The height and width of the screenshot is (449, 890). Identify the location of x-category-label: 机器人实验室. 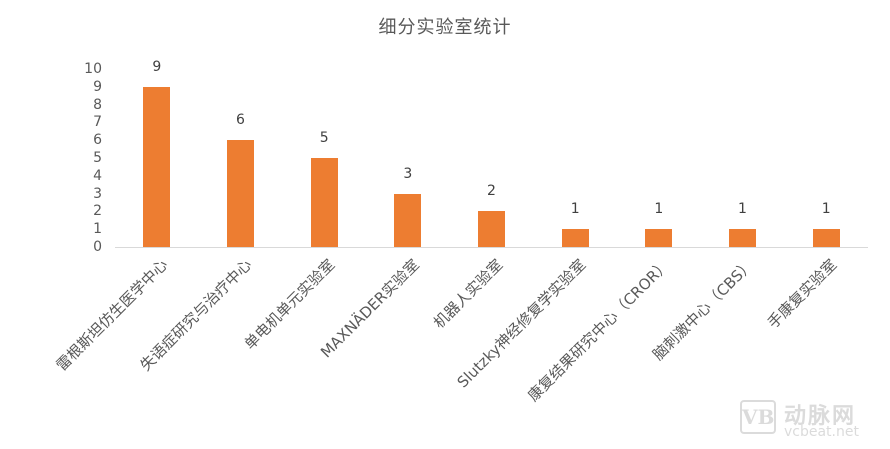
(467, 294).